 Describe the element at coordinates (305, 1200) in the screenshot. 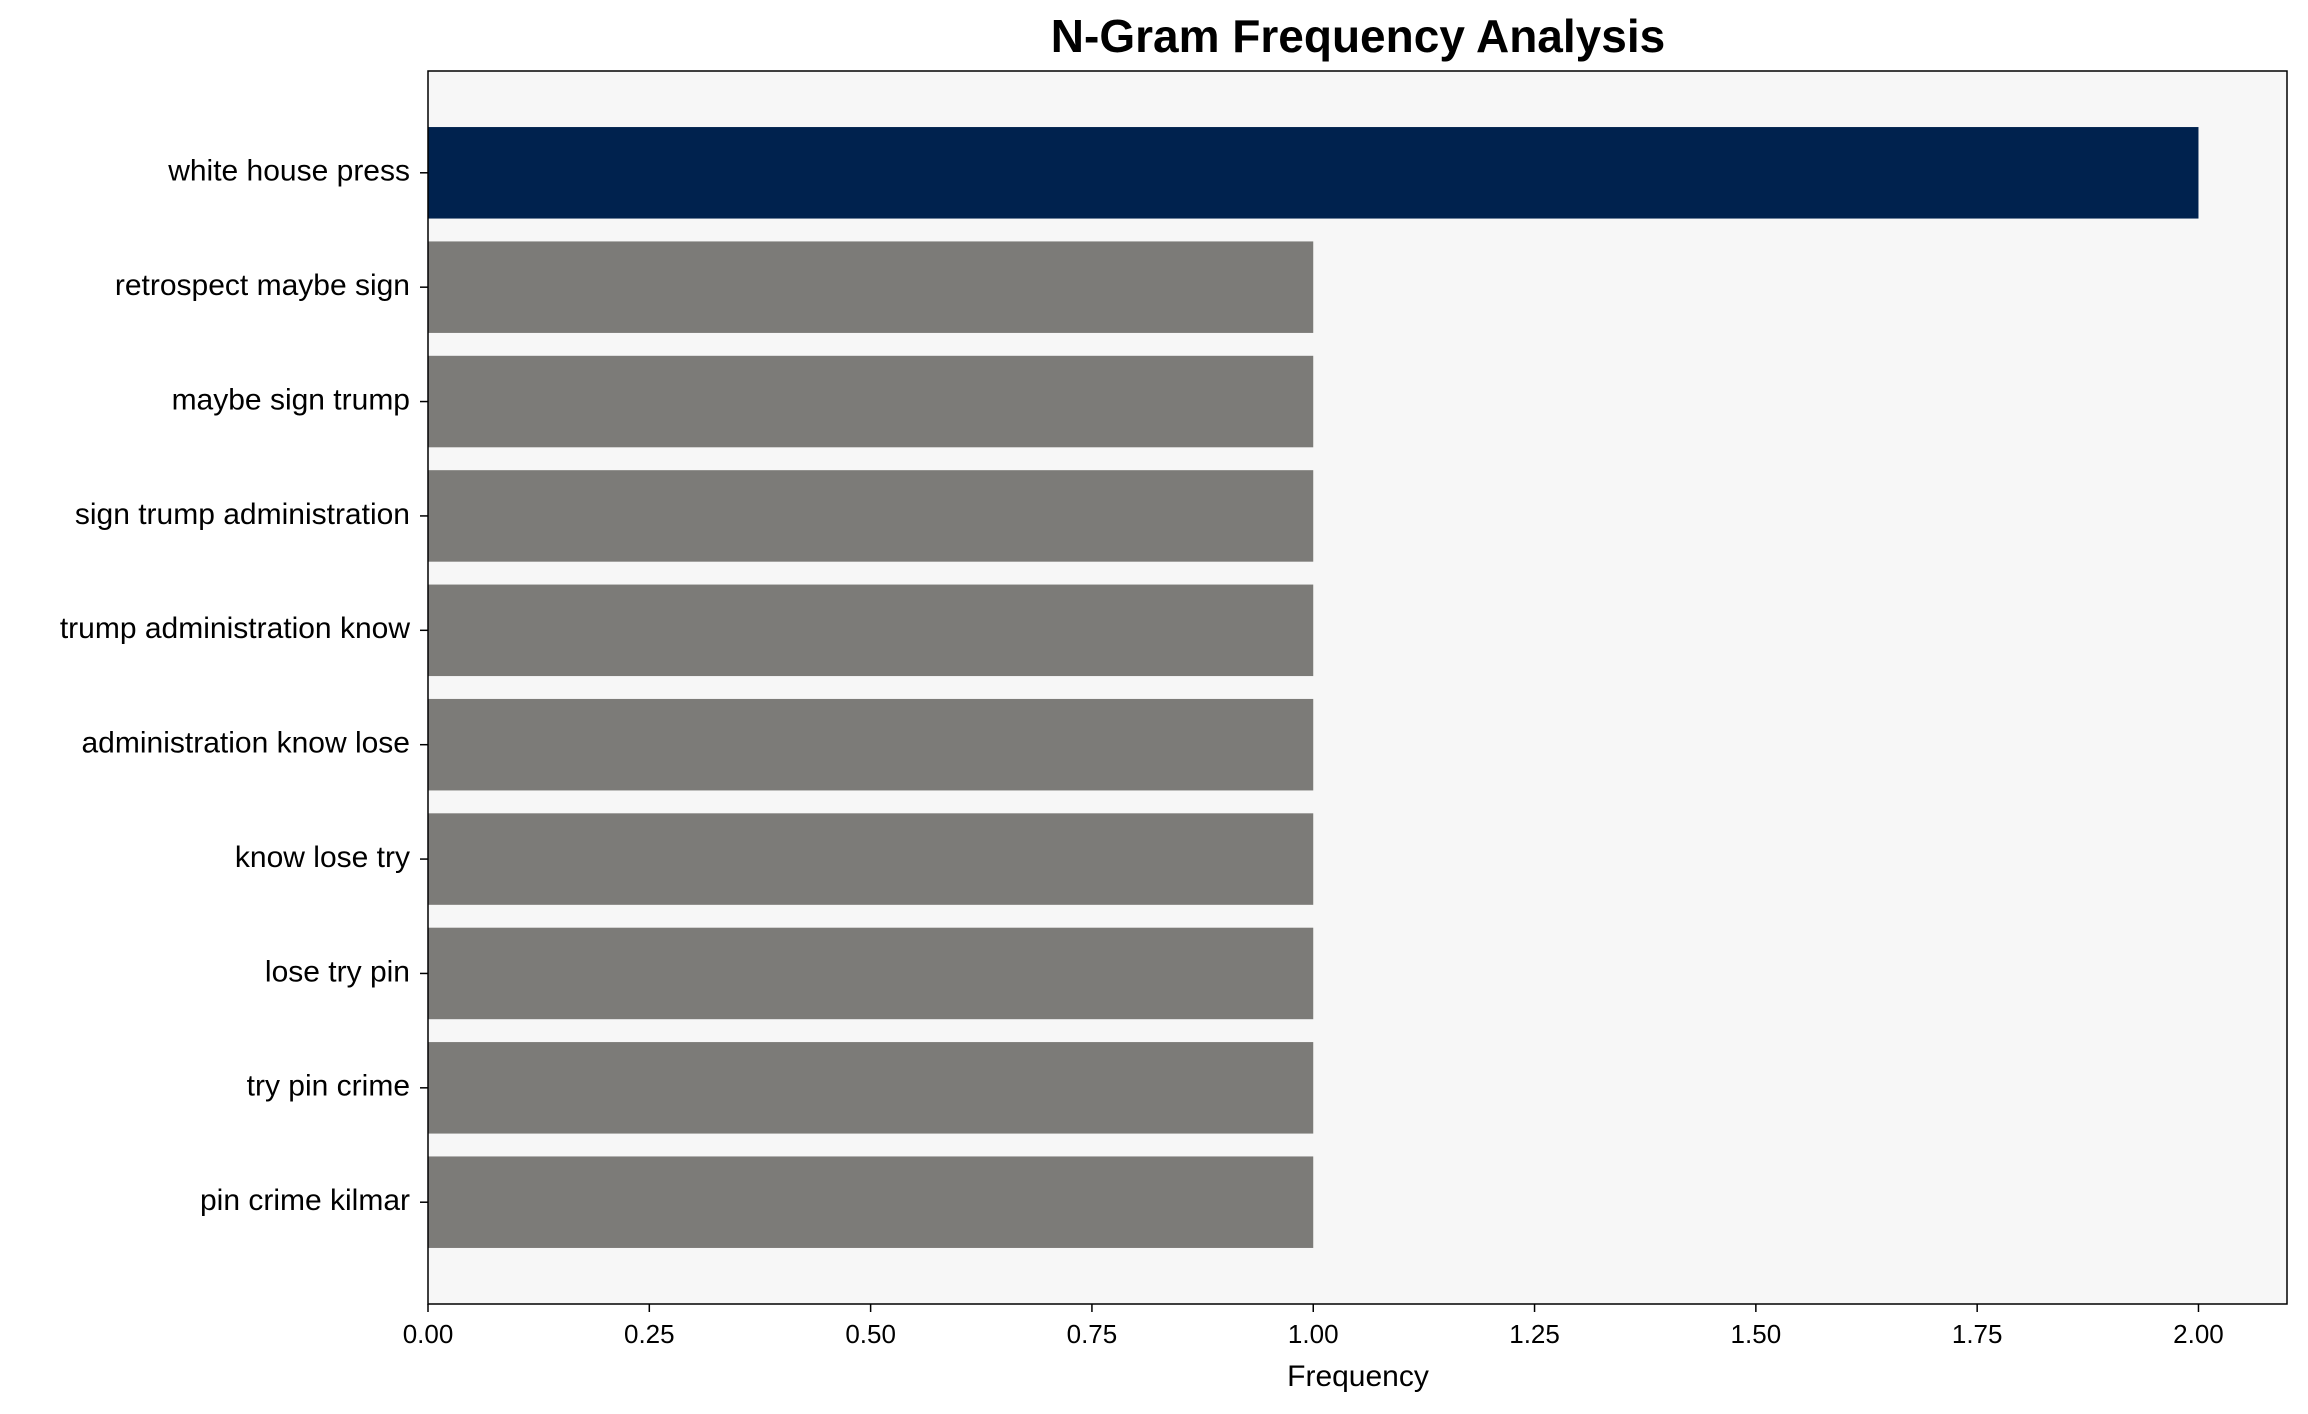

I see `y-tick-label: pin crime kilmar` at that location.